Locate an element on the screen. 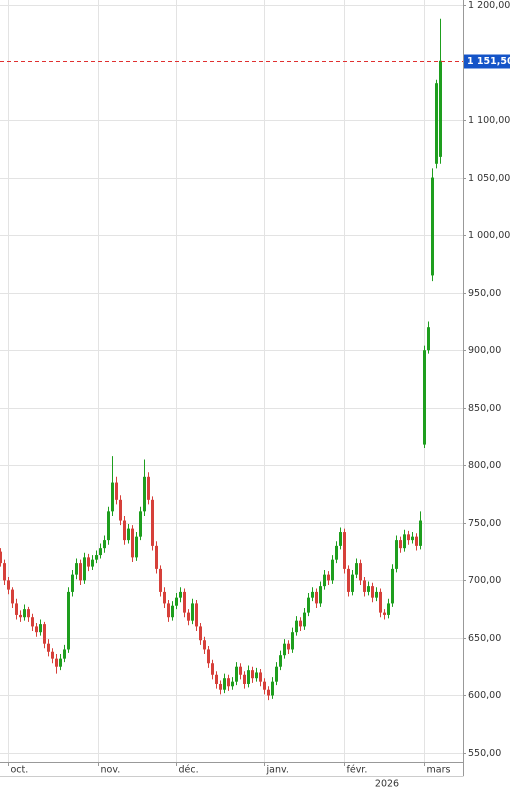 This screenshot has width=511, height=794. x-tick-label: nov. is located at coordinates (111, 770).